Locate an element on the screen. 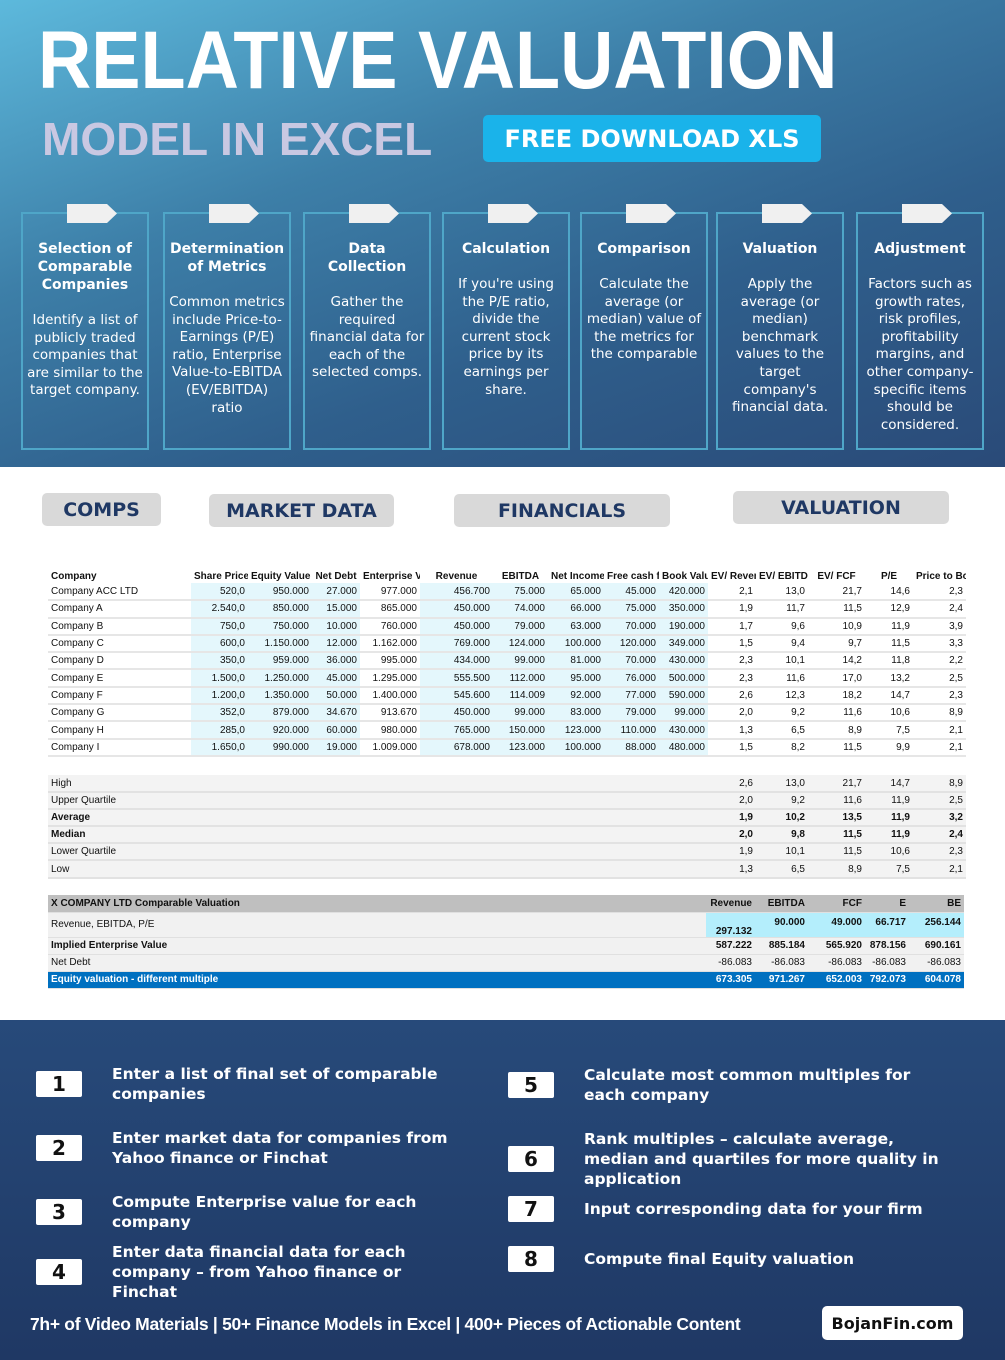 The width and height of the screenshot is (1005, 1360). table-cell: 430.000 is located at coordinates (683, 730).